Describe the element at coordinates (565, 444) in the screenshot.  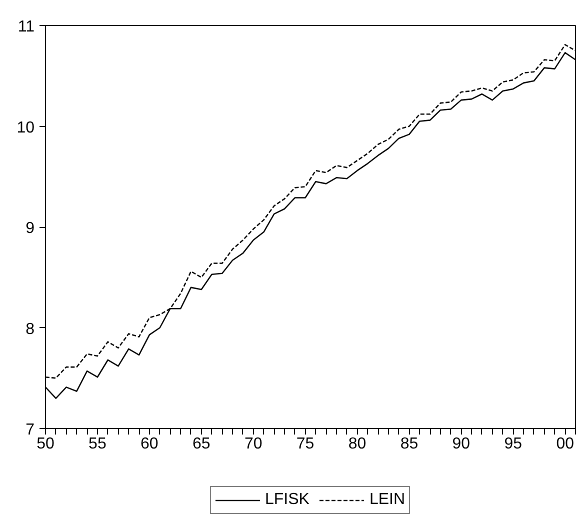
I see `x-tick-label: 00` at that location.